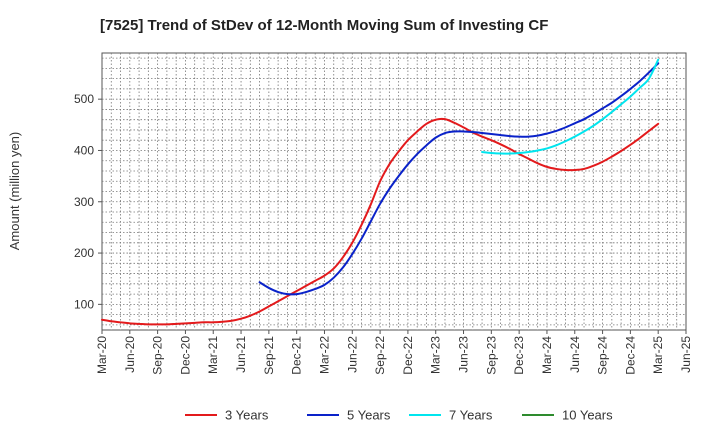  I want to click on legend-label-7-years: 7 Years, so click(471, 415).